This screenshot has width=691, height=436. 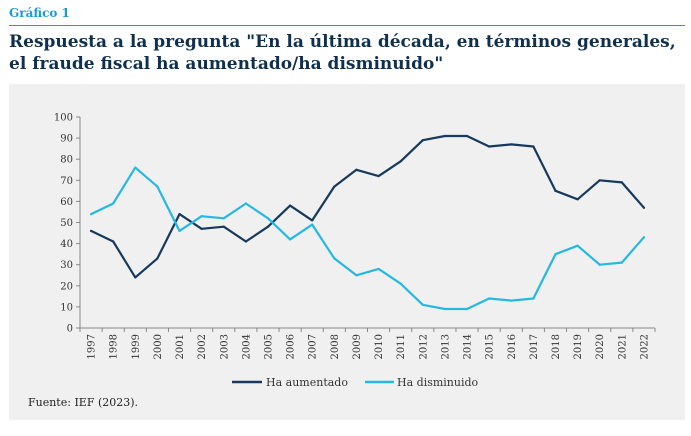 What do you see at coordinates (335, 346) in the screenshot?
I see `x-tick-label: 2008` at bounding box center [335, 346].